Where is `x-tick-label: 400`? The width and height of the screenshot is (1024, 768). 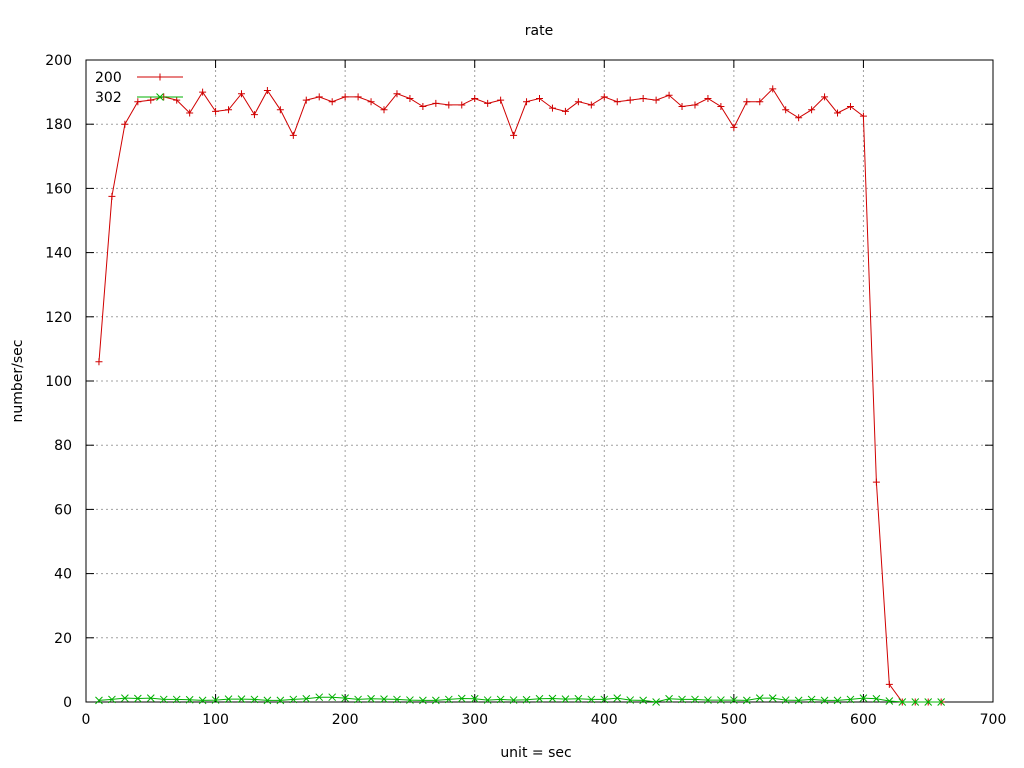 x-tick-label: 400 is located at coordinates (604, 720).